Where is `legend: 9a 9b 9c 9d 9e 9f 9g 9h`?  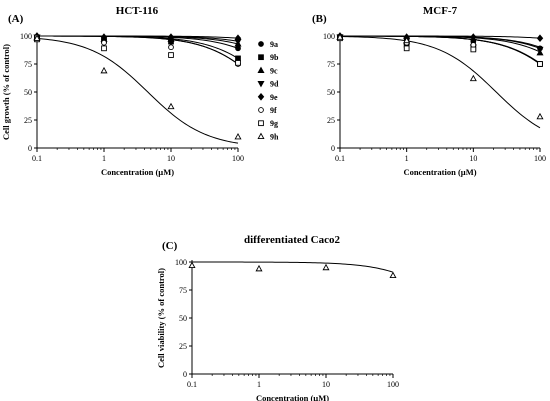
legend: 9a 9b 9c 9d 9e 9f 9g 9h is located at coordinates (268, 90).